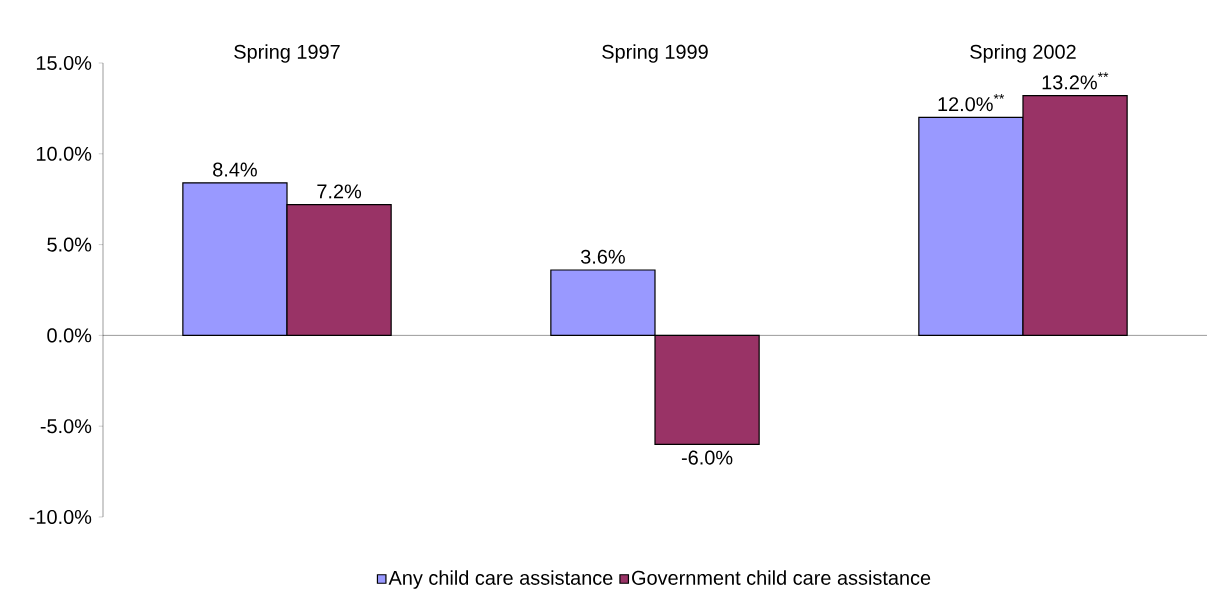 The image size is (1209, 593). Describe the element at coordinates (69, 244) in the screenshot. I see `y-tick-label: 5.0%` at that location.